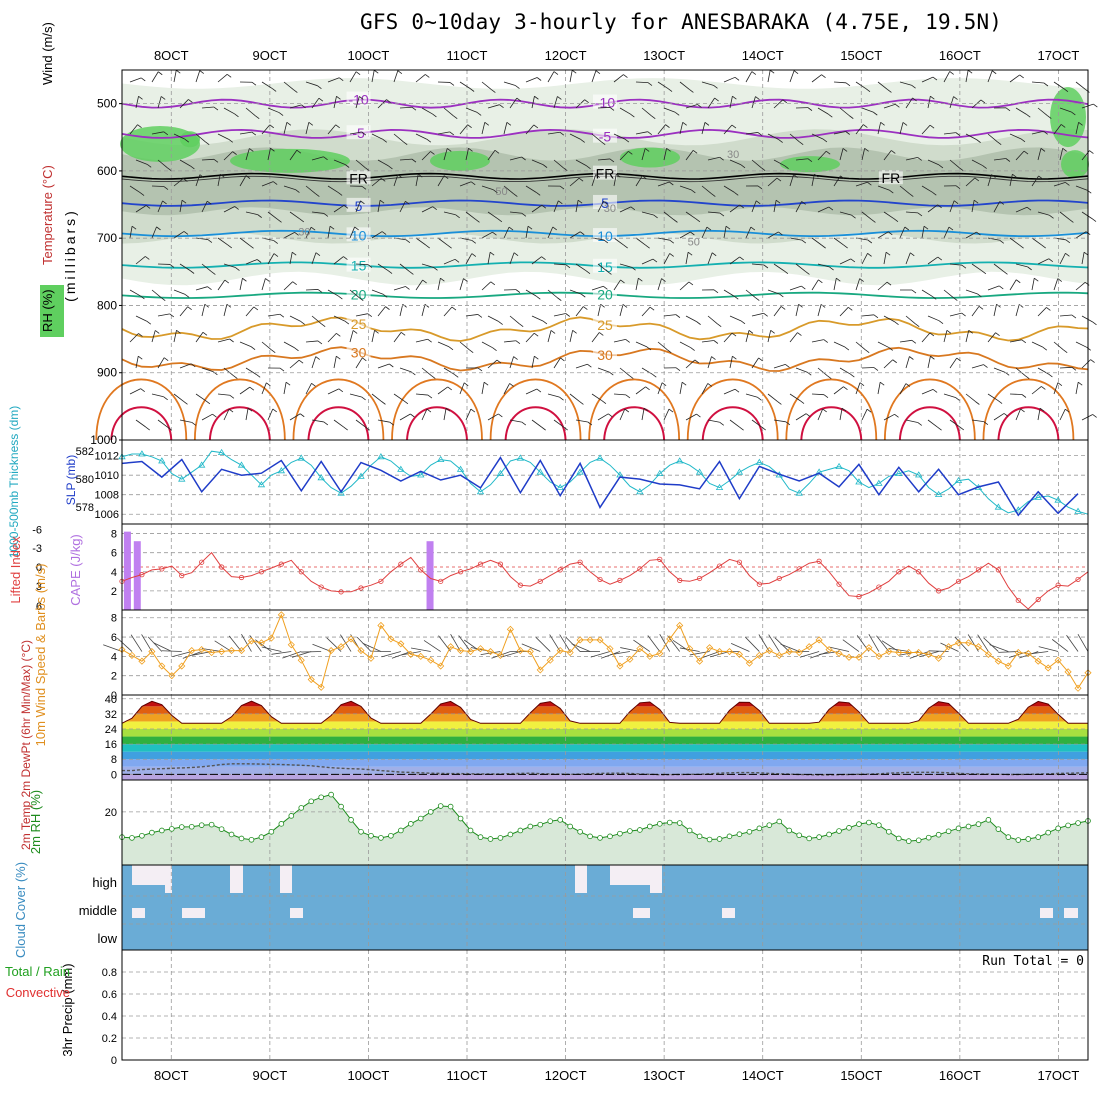 The width and height of the screenshot is (1100, 1100). What do you see at coordinates (368, 55) in the screenshot?
I see `x-tick-label-top: 10OCT` at bounding box center [368, 55].